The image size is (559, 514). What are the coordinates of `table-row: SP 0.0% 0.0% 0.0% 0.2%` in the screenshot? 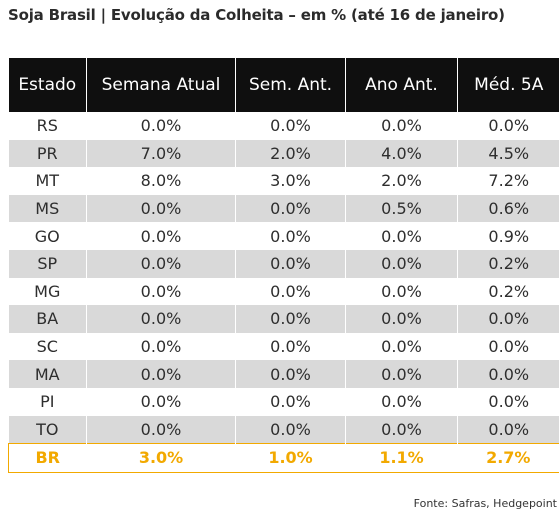 It's located at (283, 263).